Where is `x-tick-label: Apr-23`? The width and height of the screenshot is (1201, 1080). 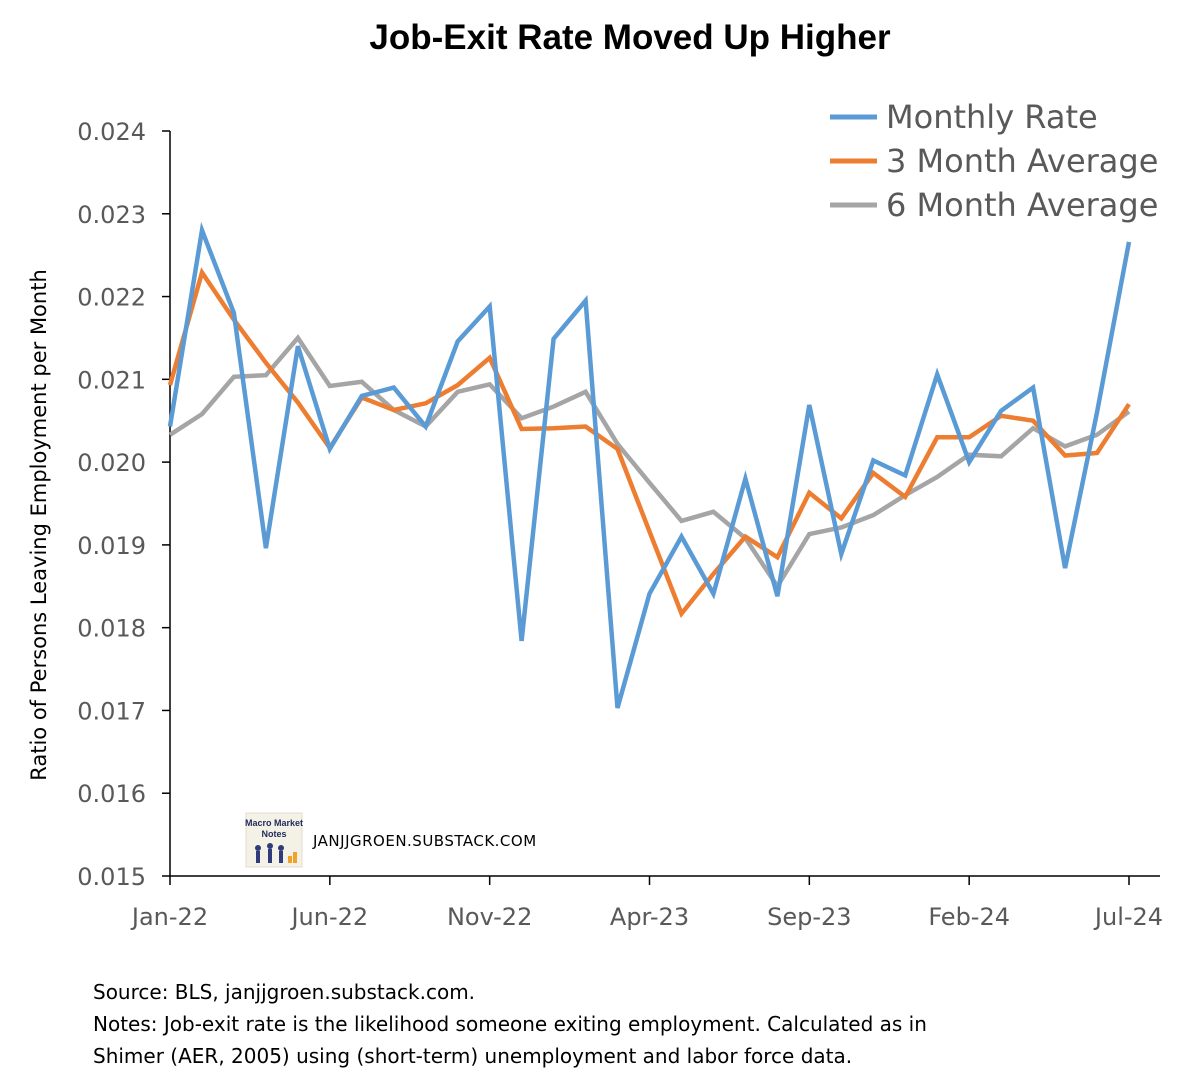 x-tick-label: Apr-23 is located at coordinates (649, 917).